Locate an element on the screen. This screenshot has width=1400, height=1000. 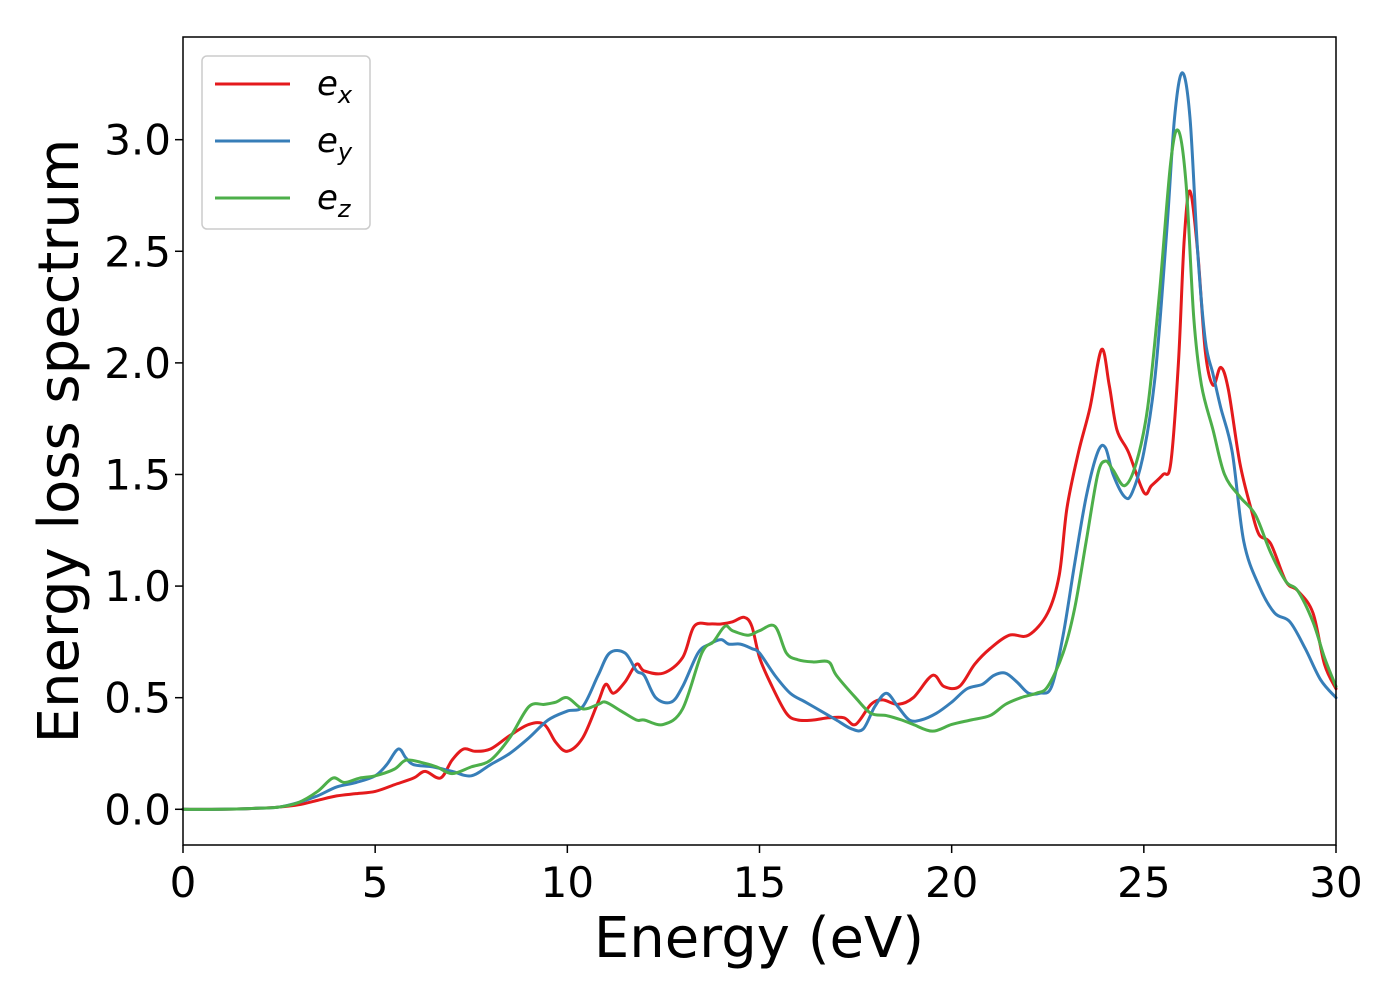
y-tick-label: 0.5 is located at coordinates (137, 698).